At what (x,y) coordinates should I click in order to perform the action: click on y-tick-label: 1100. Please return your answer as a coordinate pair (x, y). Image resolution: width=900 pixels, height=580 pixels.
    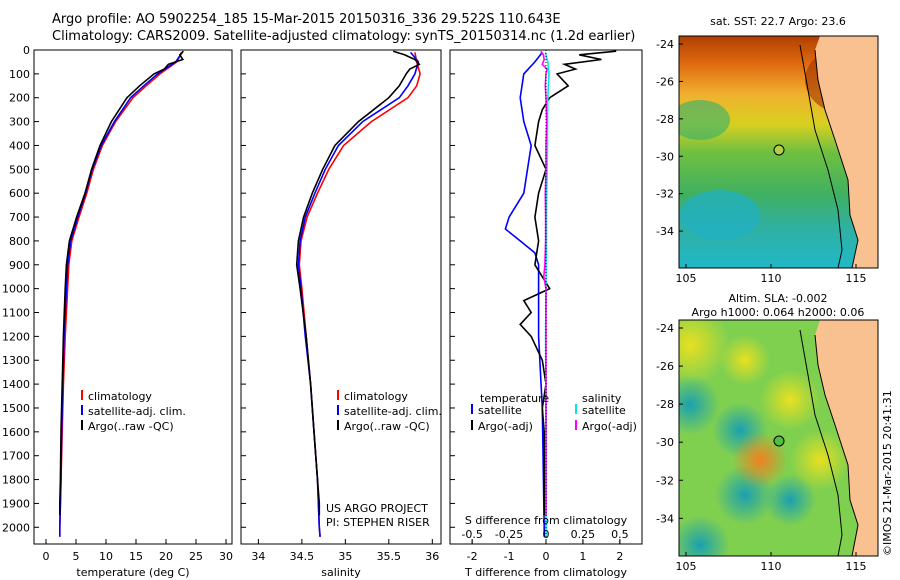
    Looking at the image, I should click on (16, 313).